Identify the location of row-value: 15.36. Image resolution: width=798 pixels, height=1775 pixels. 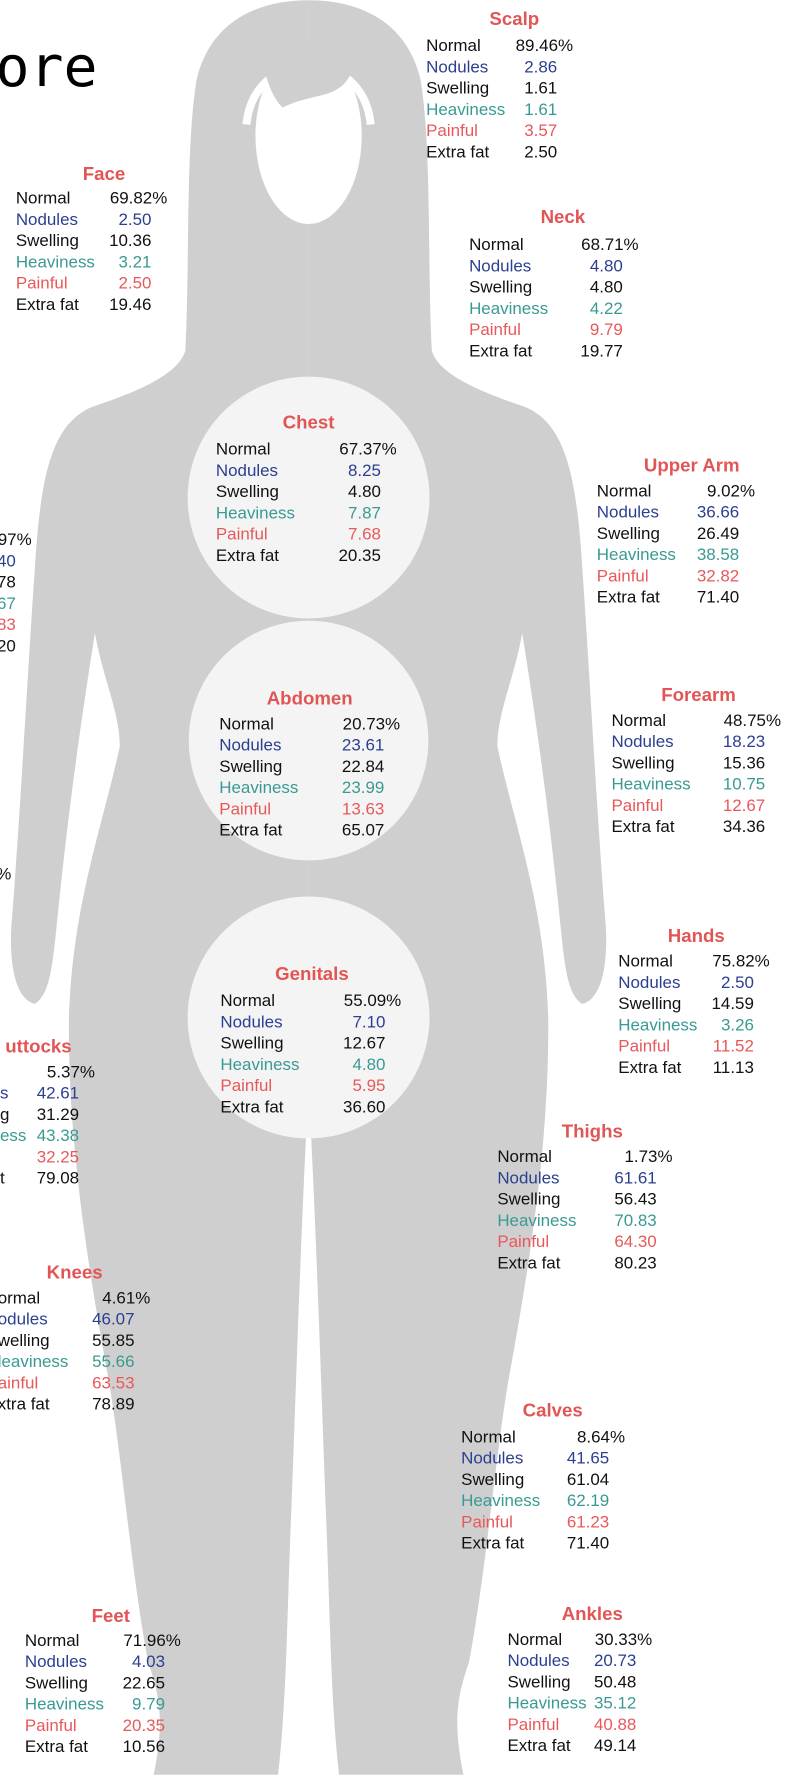
(744, 762).